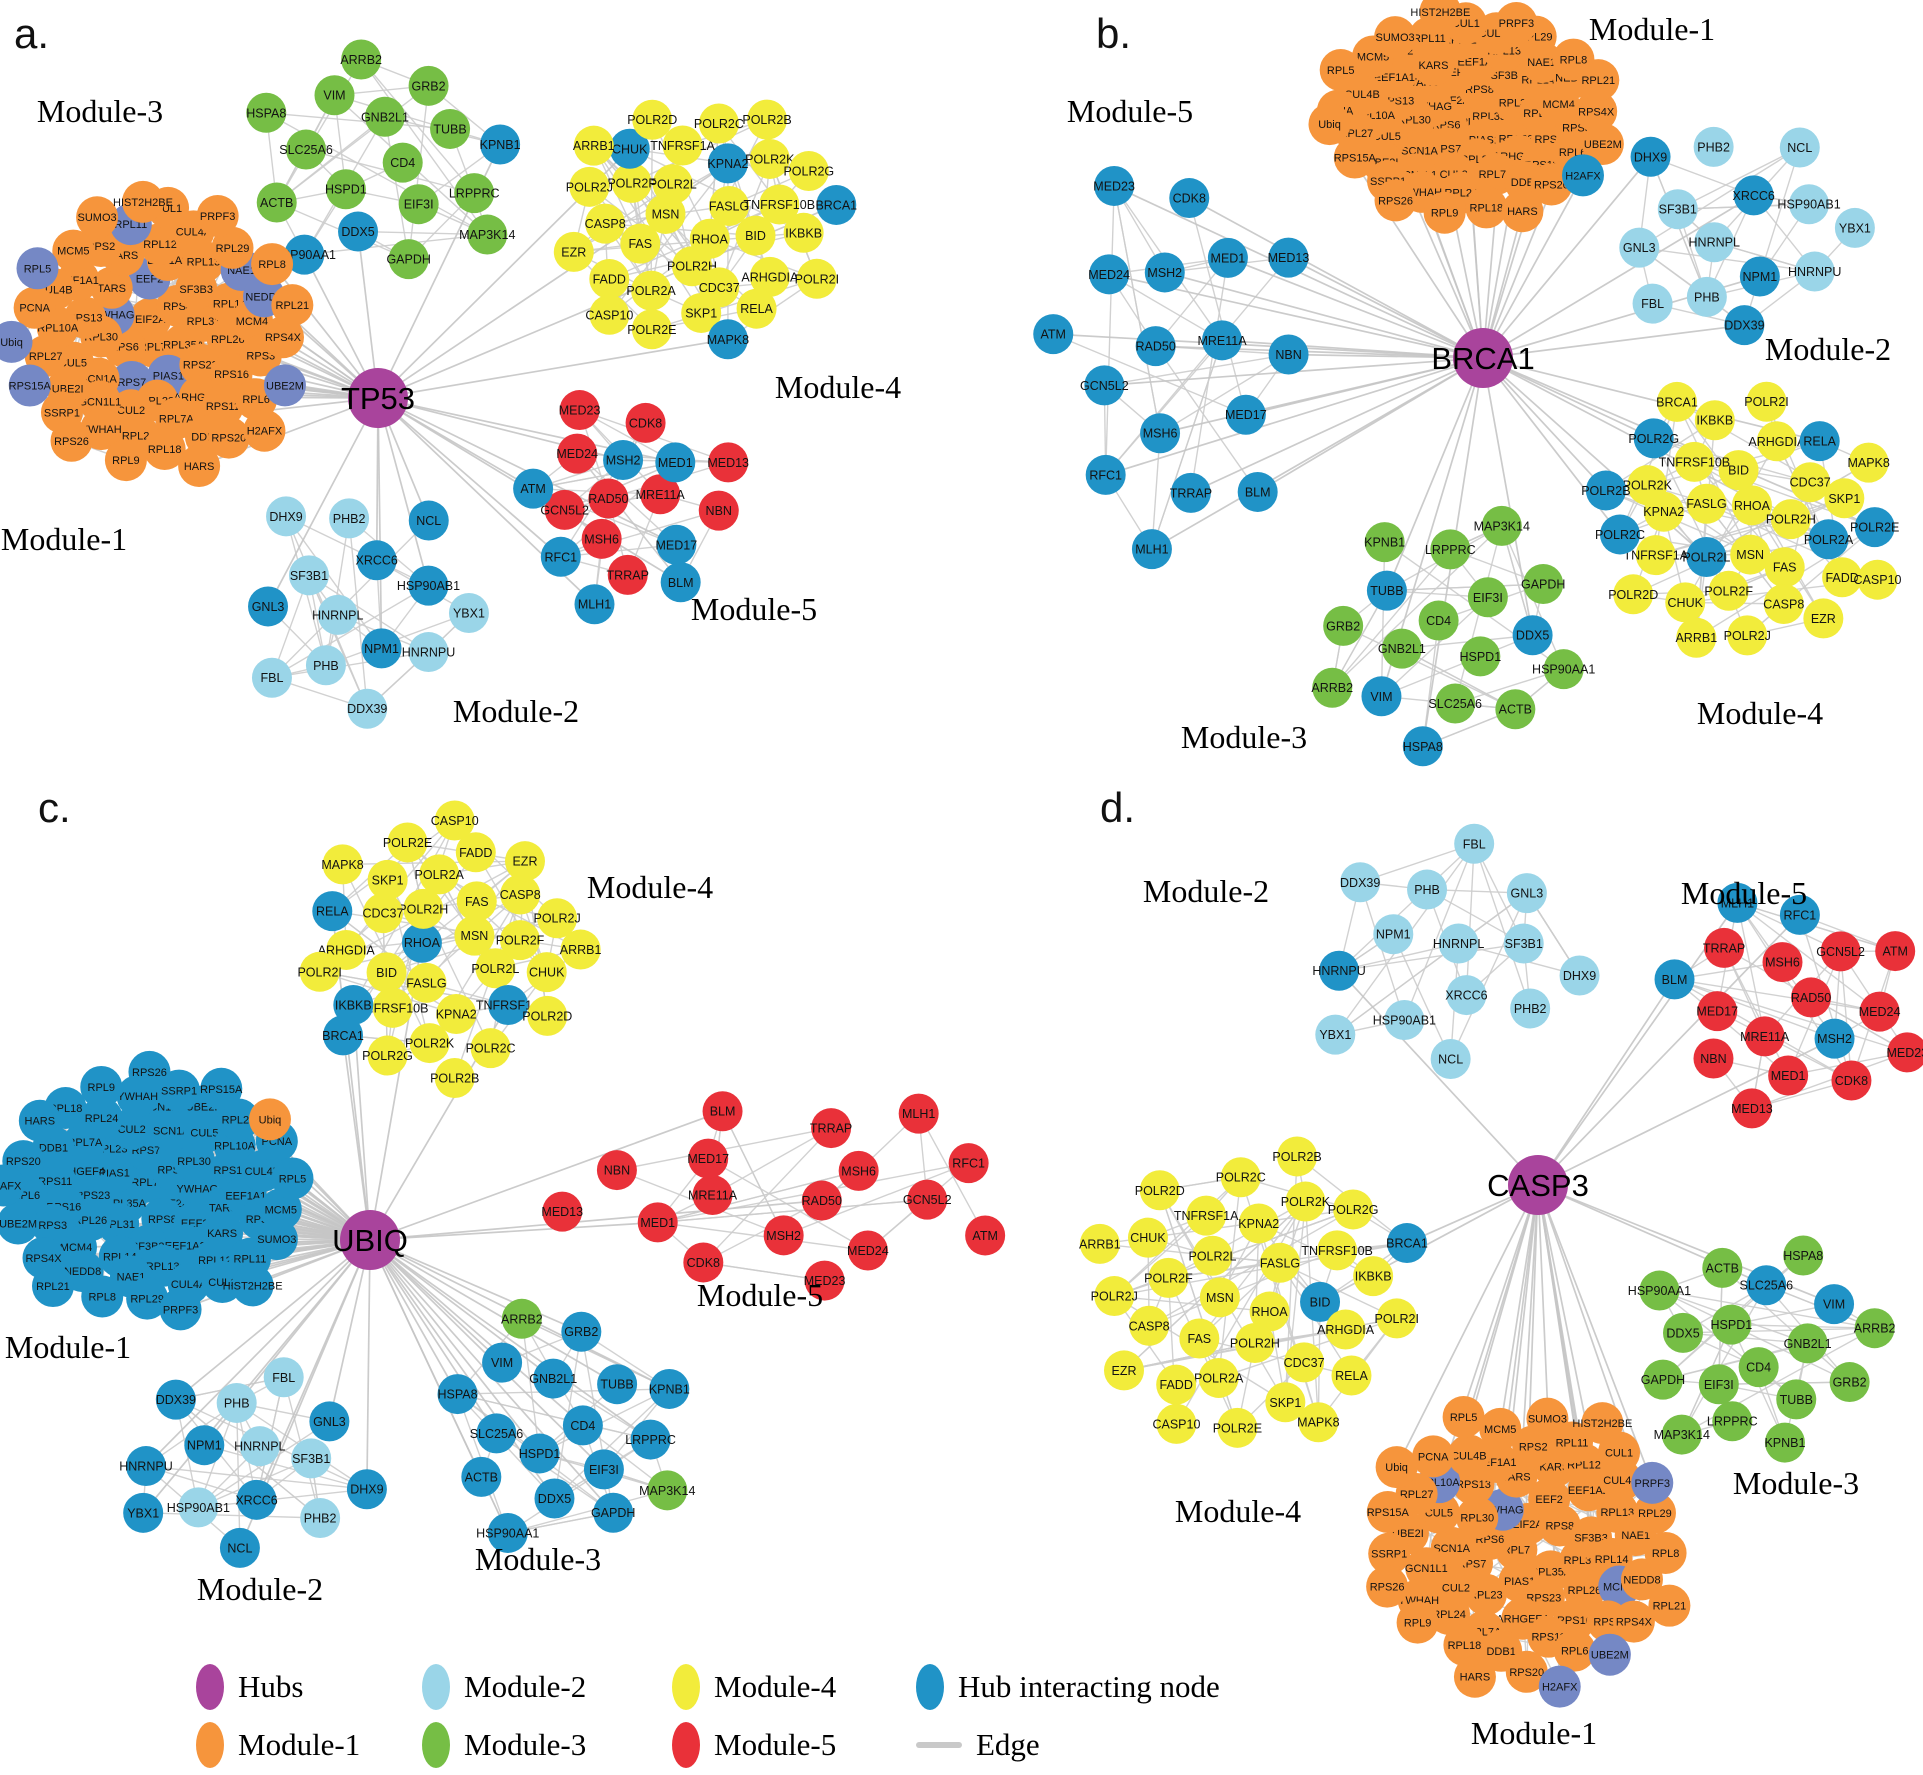 The width and height of the screenshot is (1923, 1775). I want to click on module-label-a-module-1: Module-1, so click(64, 539).